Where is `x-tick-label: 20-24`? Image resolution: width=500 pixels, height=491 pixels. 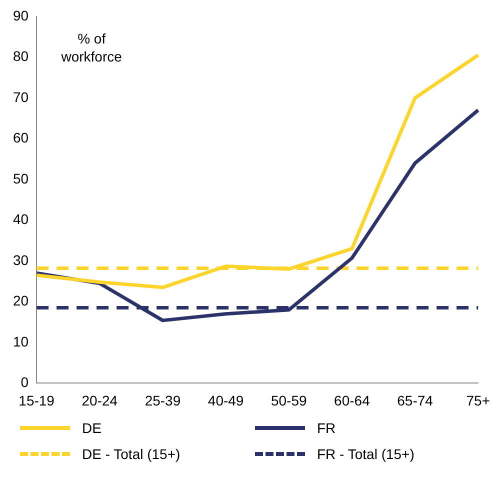 x-tick-label: 20-24 is located at coordinates (100, 400).